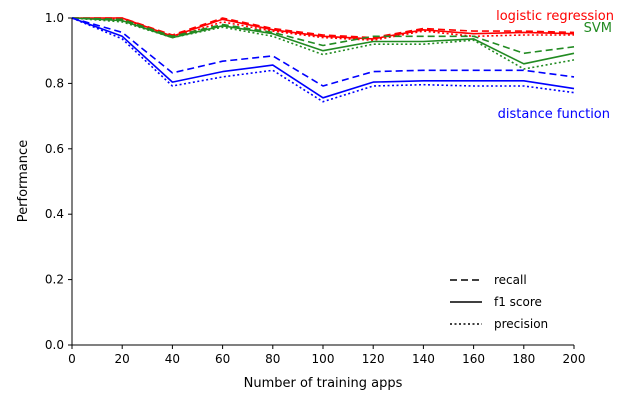 The image size is (625, 396). I want to click on x-axis-label: Number of training apps, so click(323, 383).